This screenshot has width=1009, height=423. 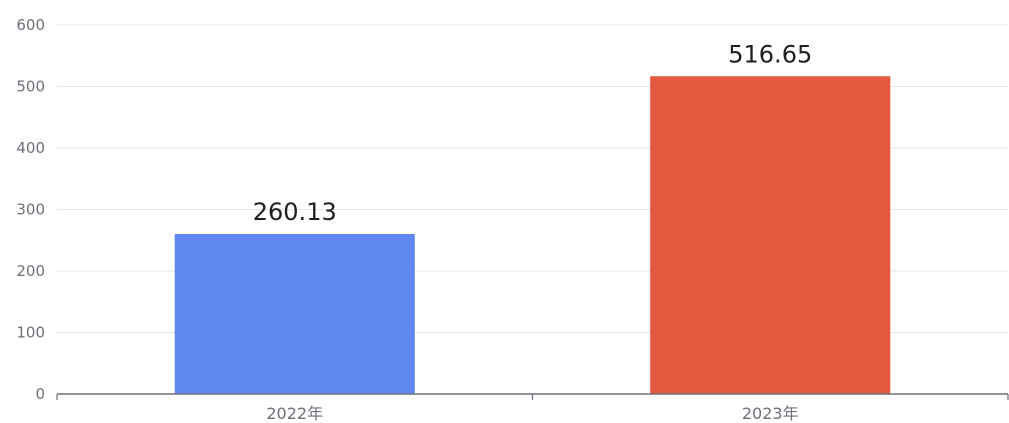 What do you see at coordinates (30, 148) in the screenshot?
I see `y-tick-label: 400` at bounding box center [30, 148].